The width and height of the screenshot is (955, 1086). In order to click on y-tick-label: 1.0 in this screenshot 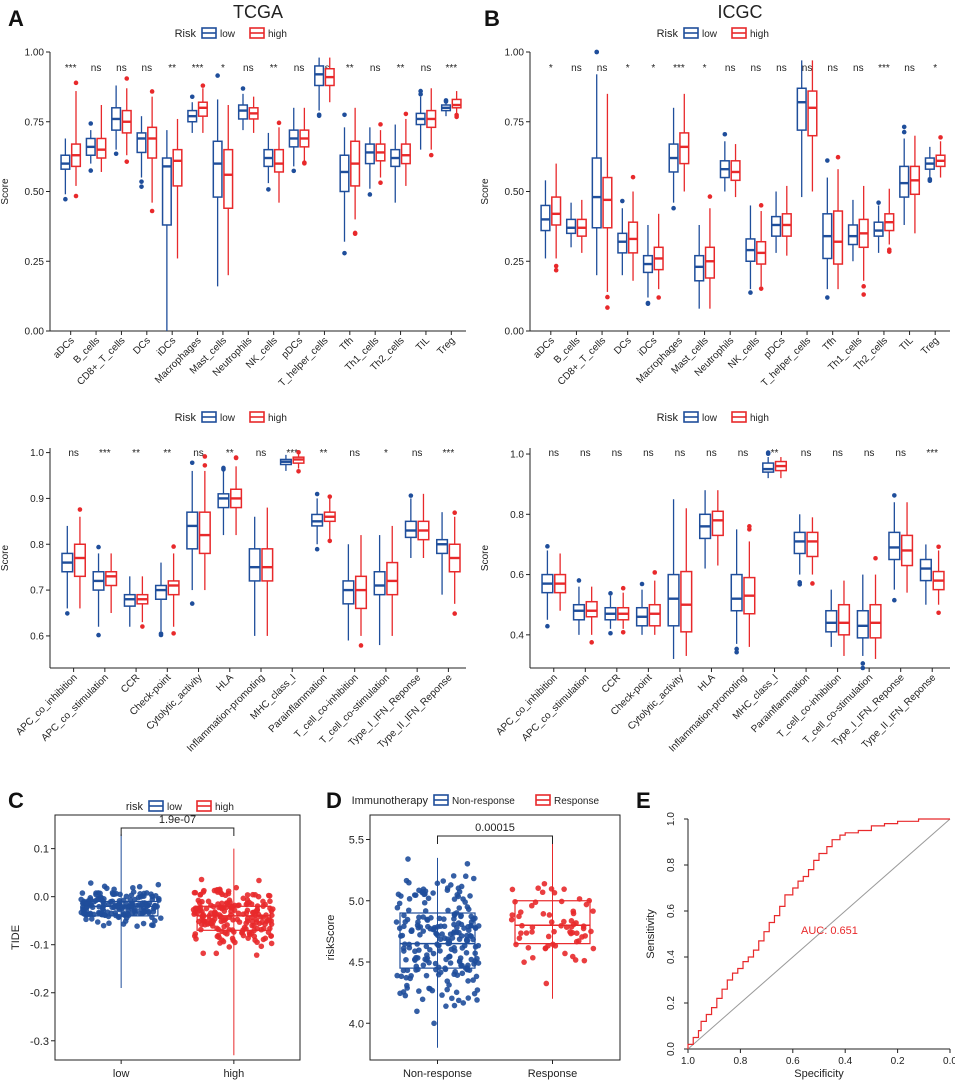, I will do `click(517, 455)`.